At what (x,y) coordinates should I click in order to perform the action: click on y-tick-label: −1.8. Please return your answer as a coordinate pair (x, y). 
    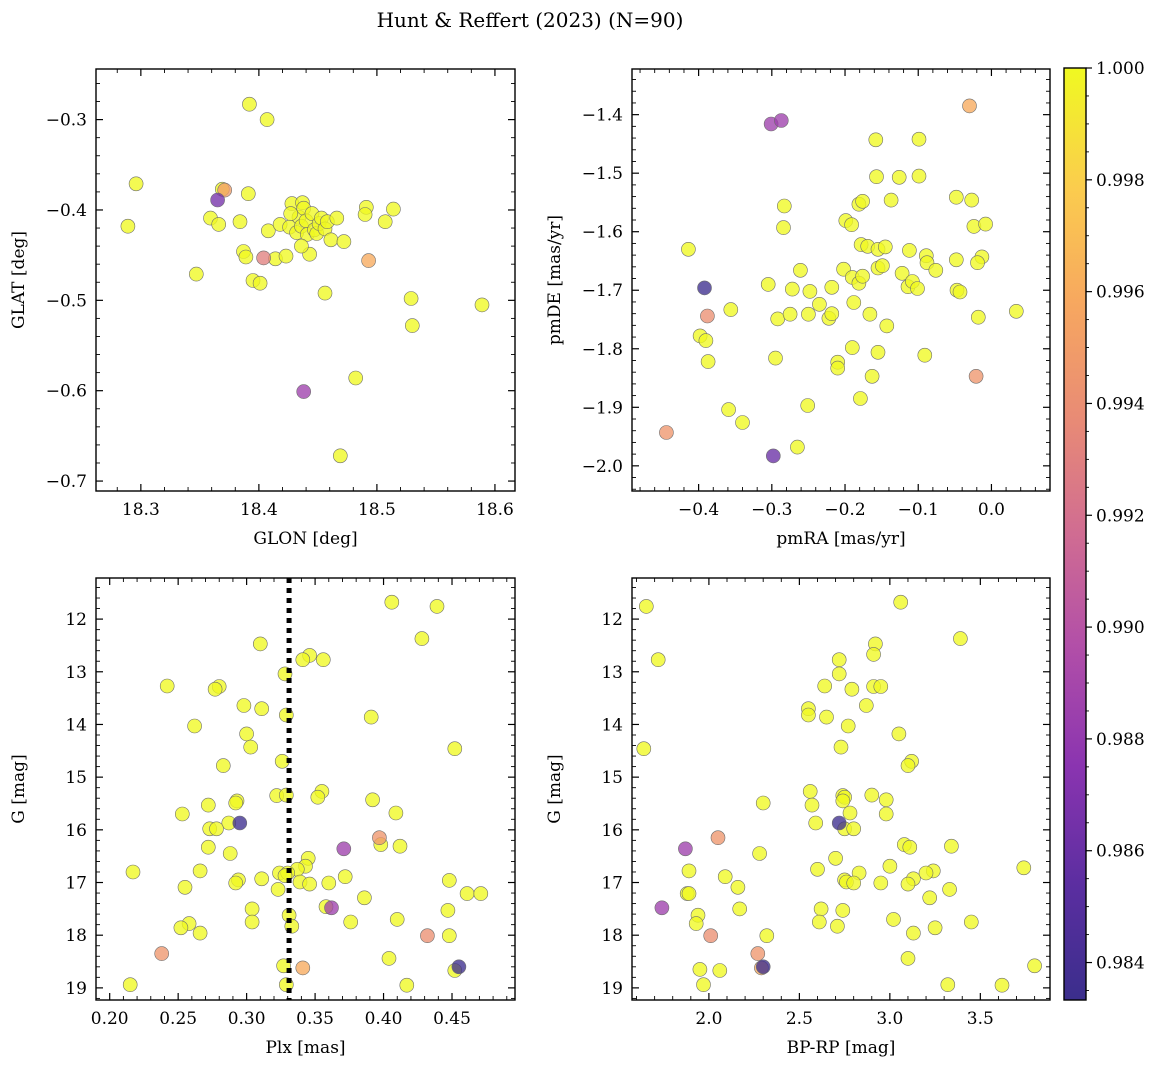
    Looking at the image, I should click on (602, 350).